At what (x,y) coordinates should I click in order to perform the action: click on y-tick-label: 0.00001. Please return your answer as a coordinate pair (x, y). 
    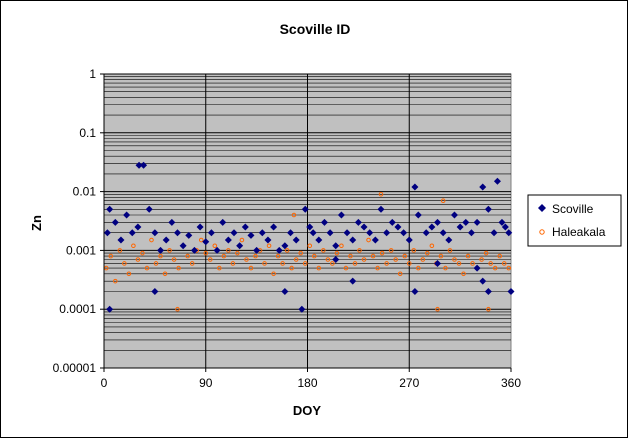
    Looking at the image, I should click on (75, 368).